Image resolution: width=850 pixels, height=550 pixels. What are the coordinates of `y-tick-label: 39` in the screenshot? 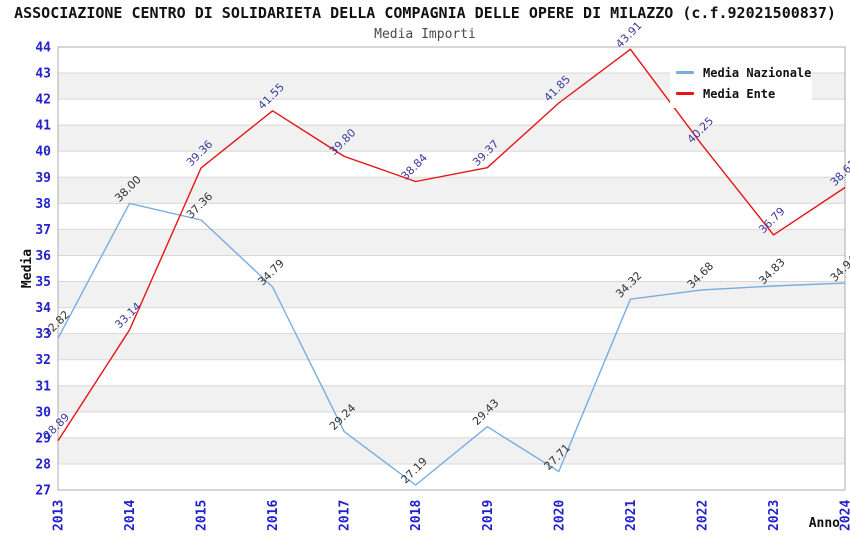 It's located at (43, 178).